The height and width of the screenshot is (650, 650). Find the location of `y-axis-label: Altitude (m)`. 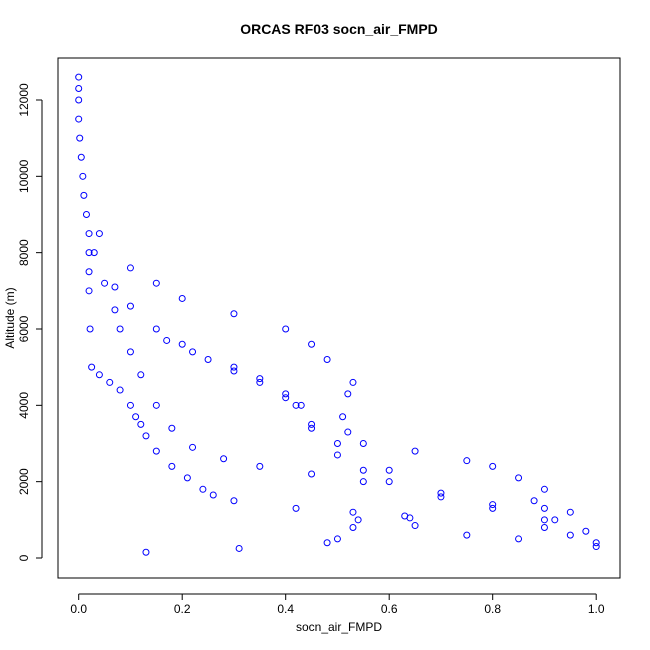

y-axis-label: Altitude (m) is located at coordinates (10, 317).